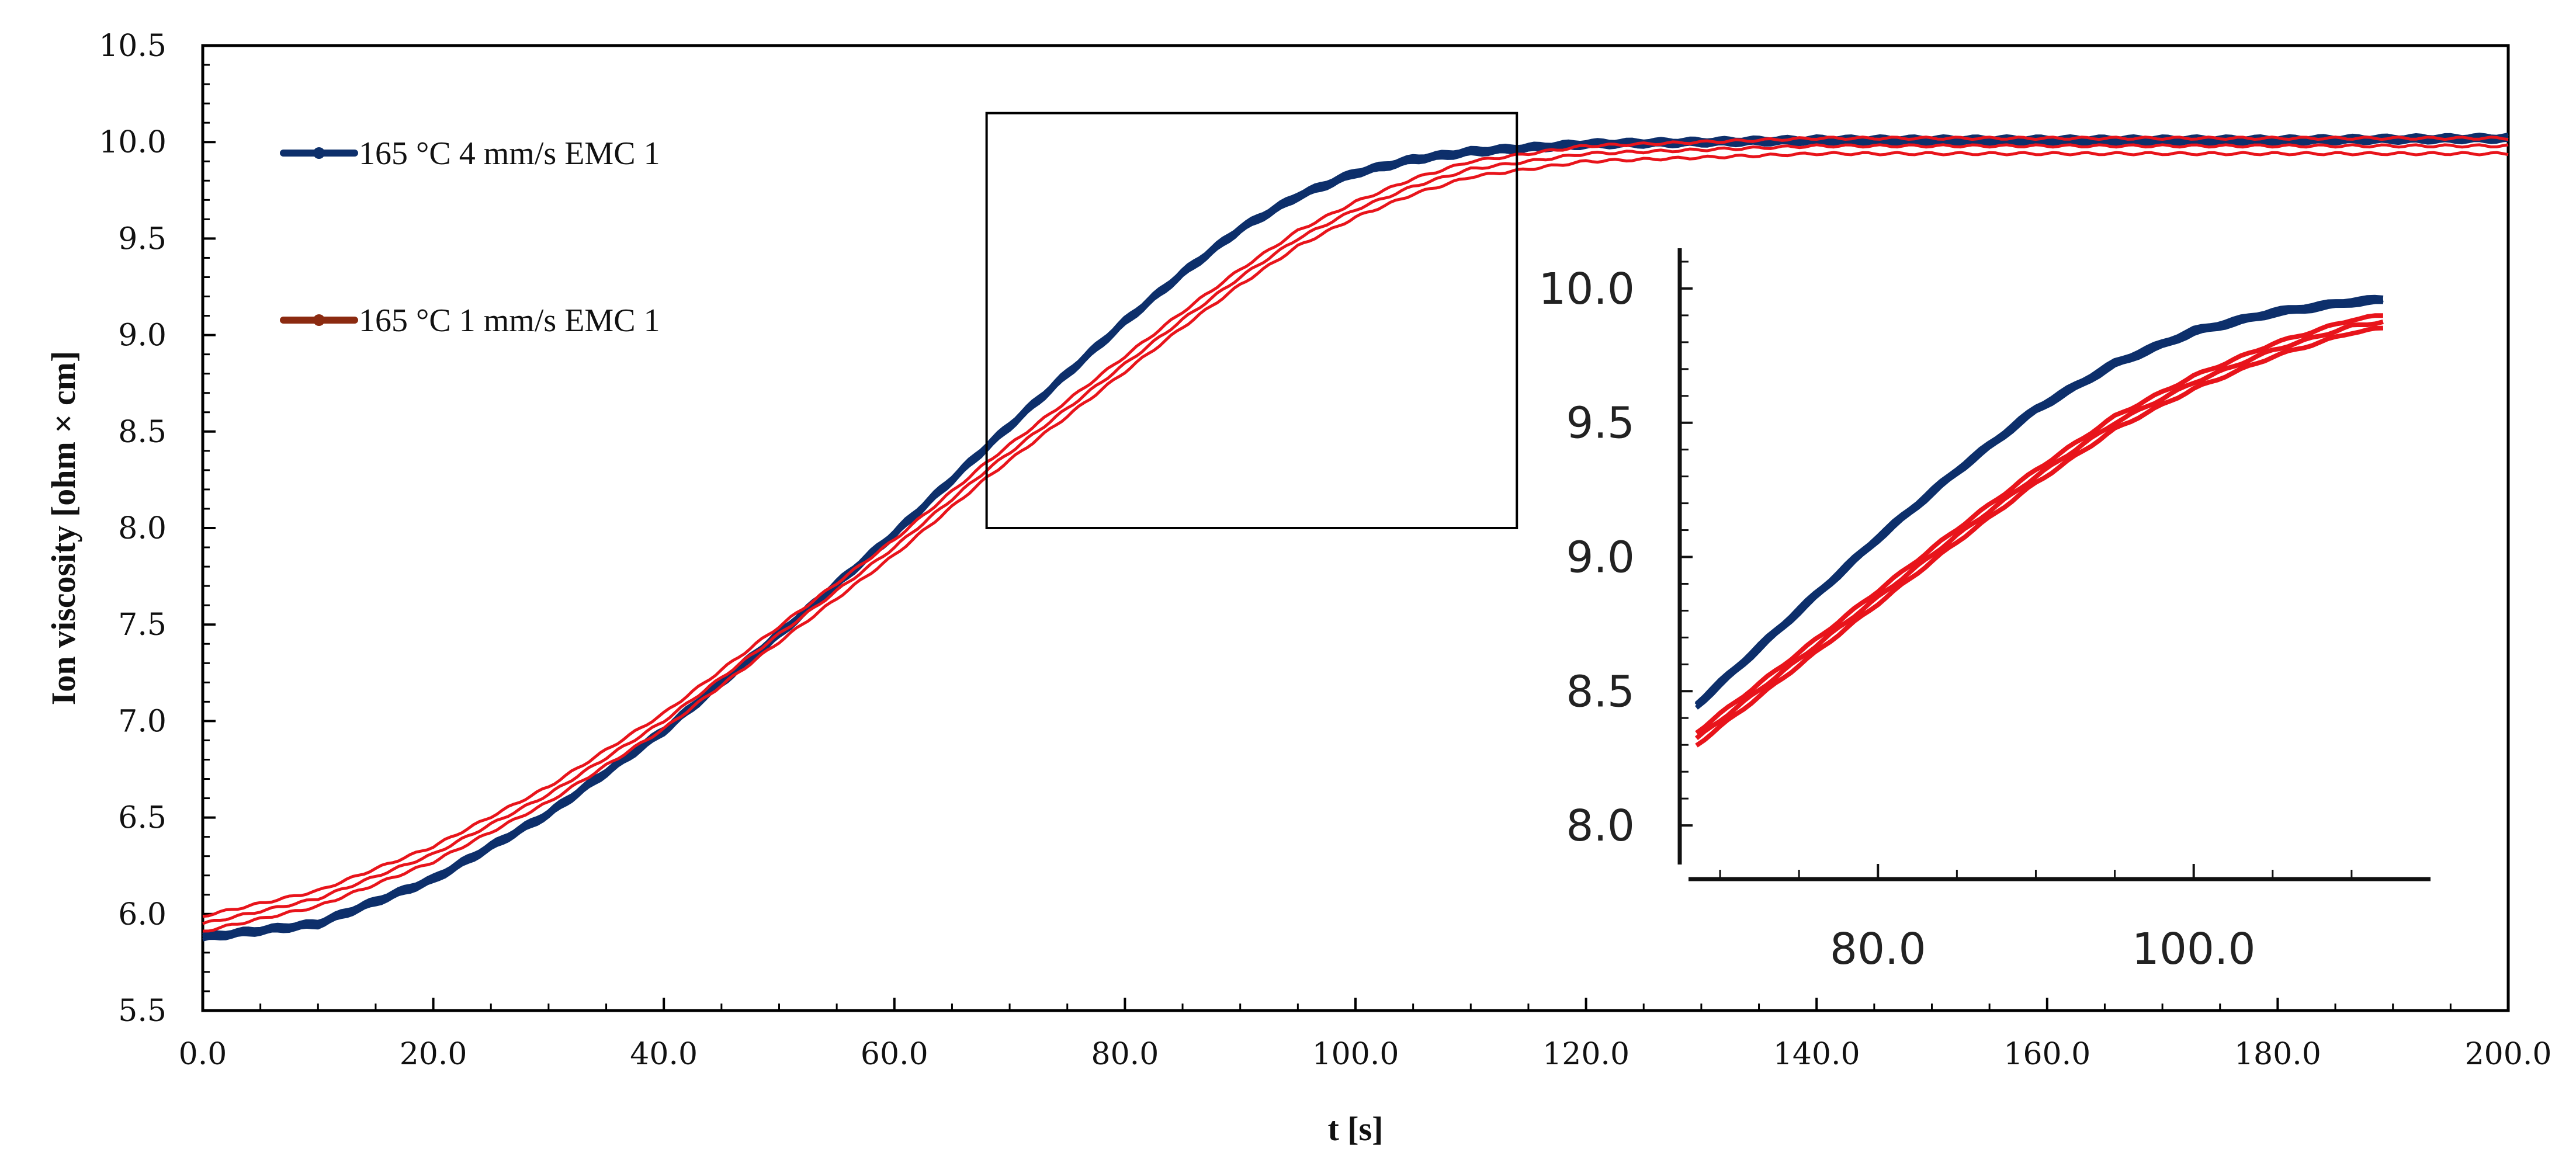  I want to click on y-tick-label: 8.0, so click(142, 528).